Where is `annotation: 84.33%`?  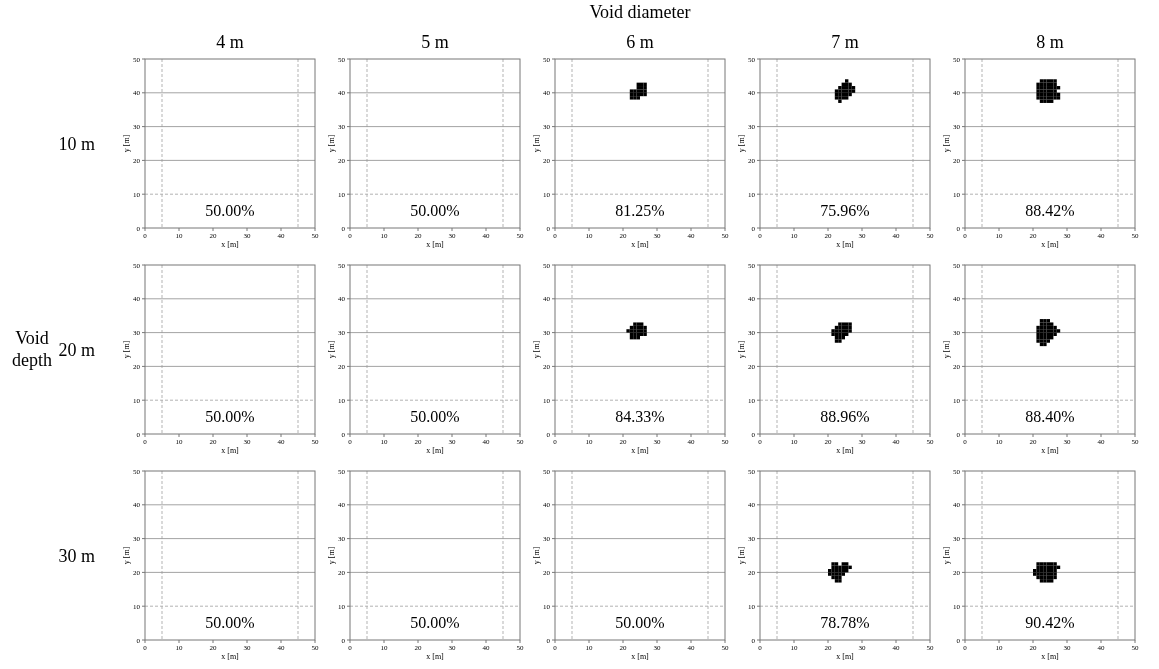
annotation: 84.33% is located at coordinates (640, 416).